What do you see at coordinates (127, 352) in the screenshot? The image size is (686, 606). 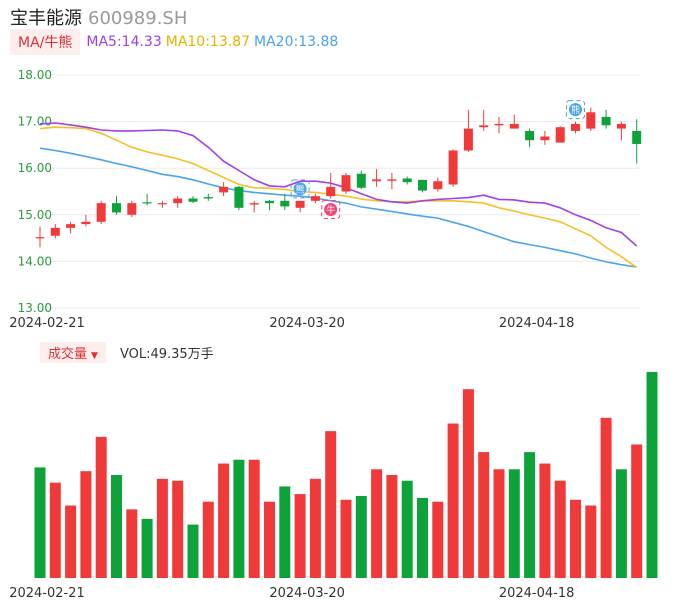 I see `volume-legend: 成交量 ▼ VOL:49.35万手` at bounding box center [127, 352].